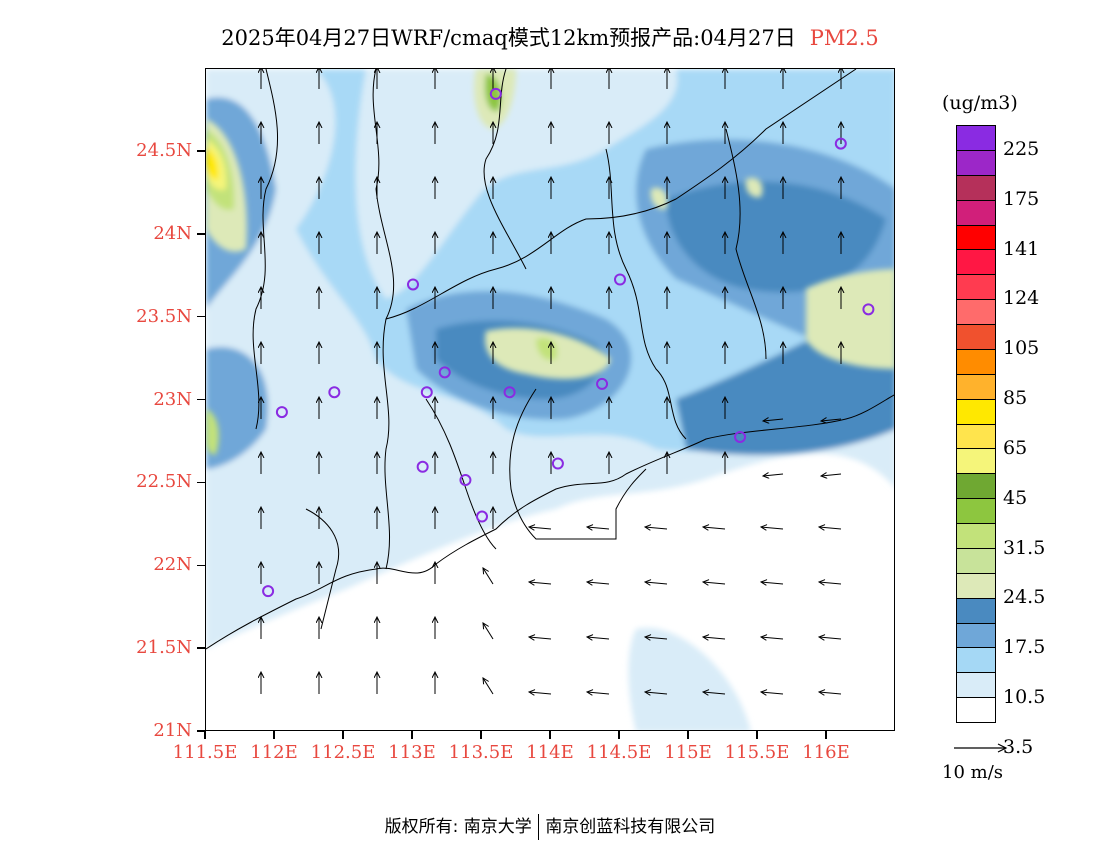  I want to click on colorbar-tick-label: 141, so click(1021, 248).